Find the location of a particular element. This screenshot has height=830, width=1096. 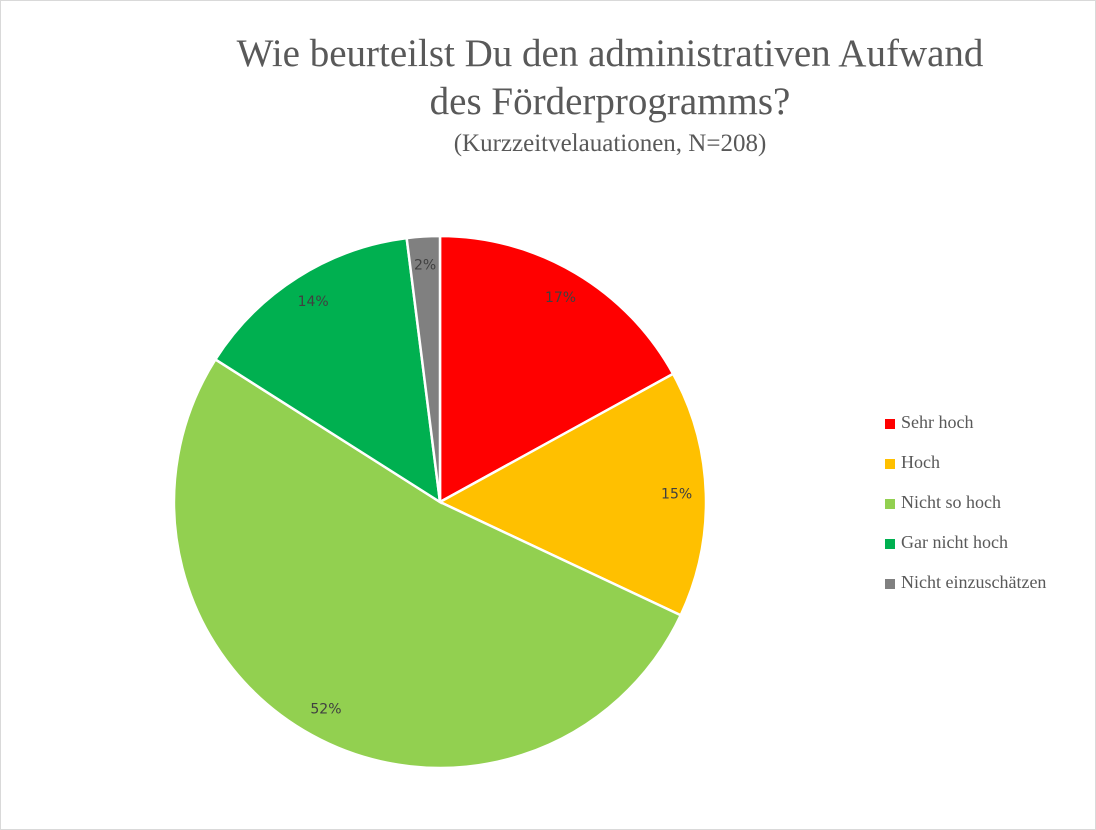

legend-label: Nicht einzuschätzen is located at coordinates (973, 582).